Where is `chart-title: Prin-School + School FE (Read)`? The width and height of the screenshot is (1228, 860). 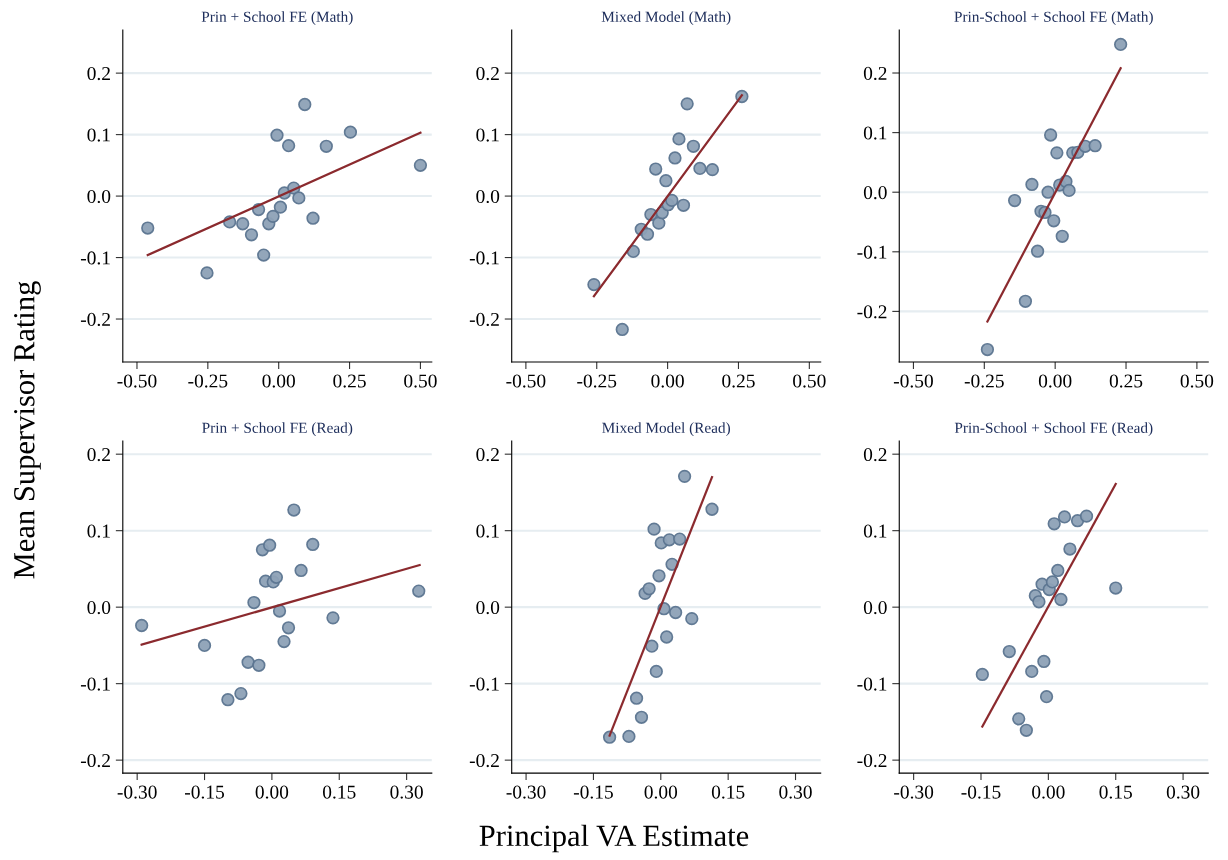 chart-title: Prin-School + School FE (Read) is located at coordinates (1053, 429).